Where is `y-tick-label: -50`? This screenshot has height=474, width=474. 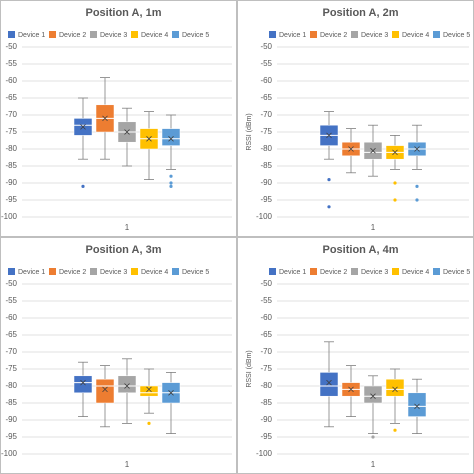
y-tick-label: -50 is located at coordinates (266, 283).